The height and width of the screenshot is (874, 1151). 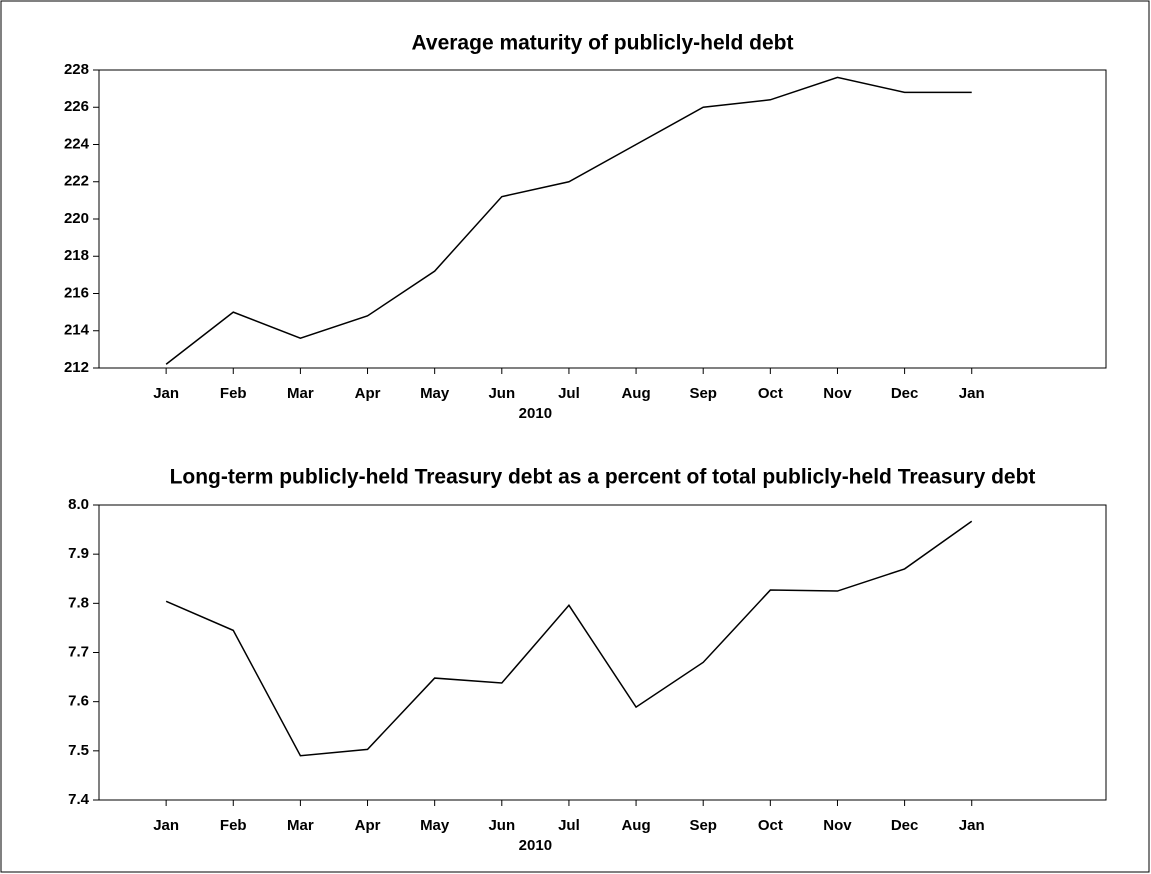 I want to click on y-tick-label: 222, so click(x=76, y=181).